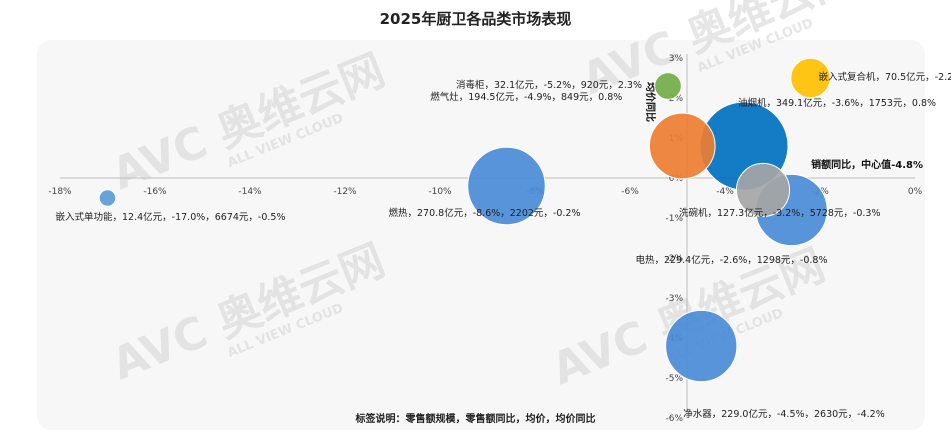 The width and height of the screenshot is (951, 434). I want to click on y-tick-label: -1%, so click(674, 219).